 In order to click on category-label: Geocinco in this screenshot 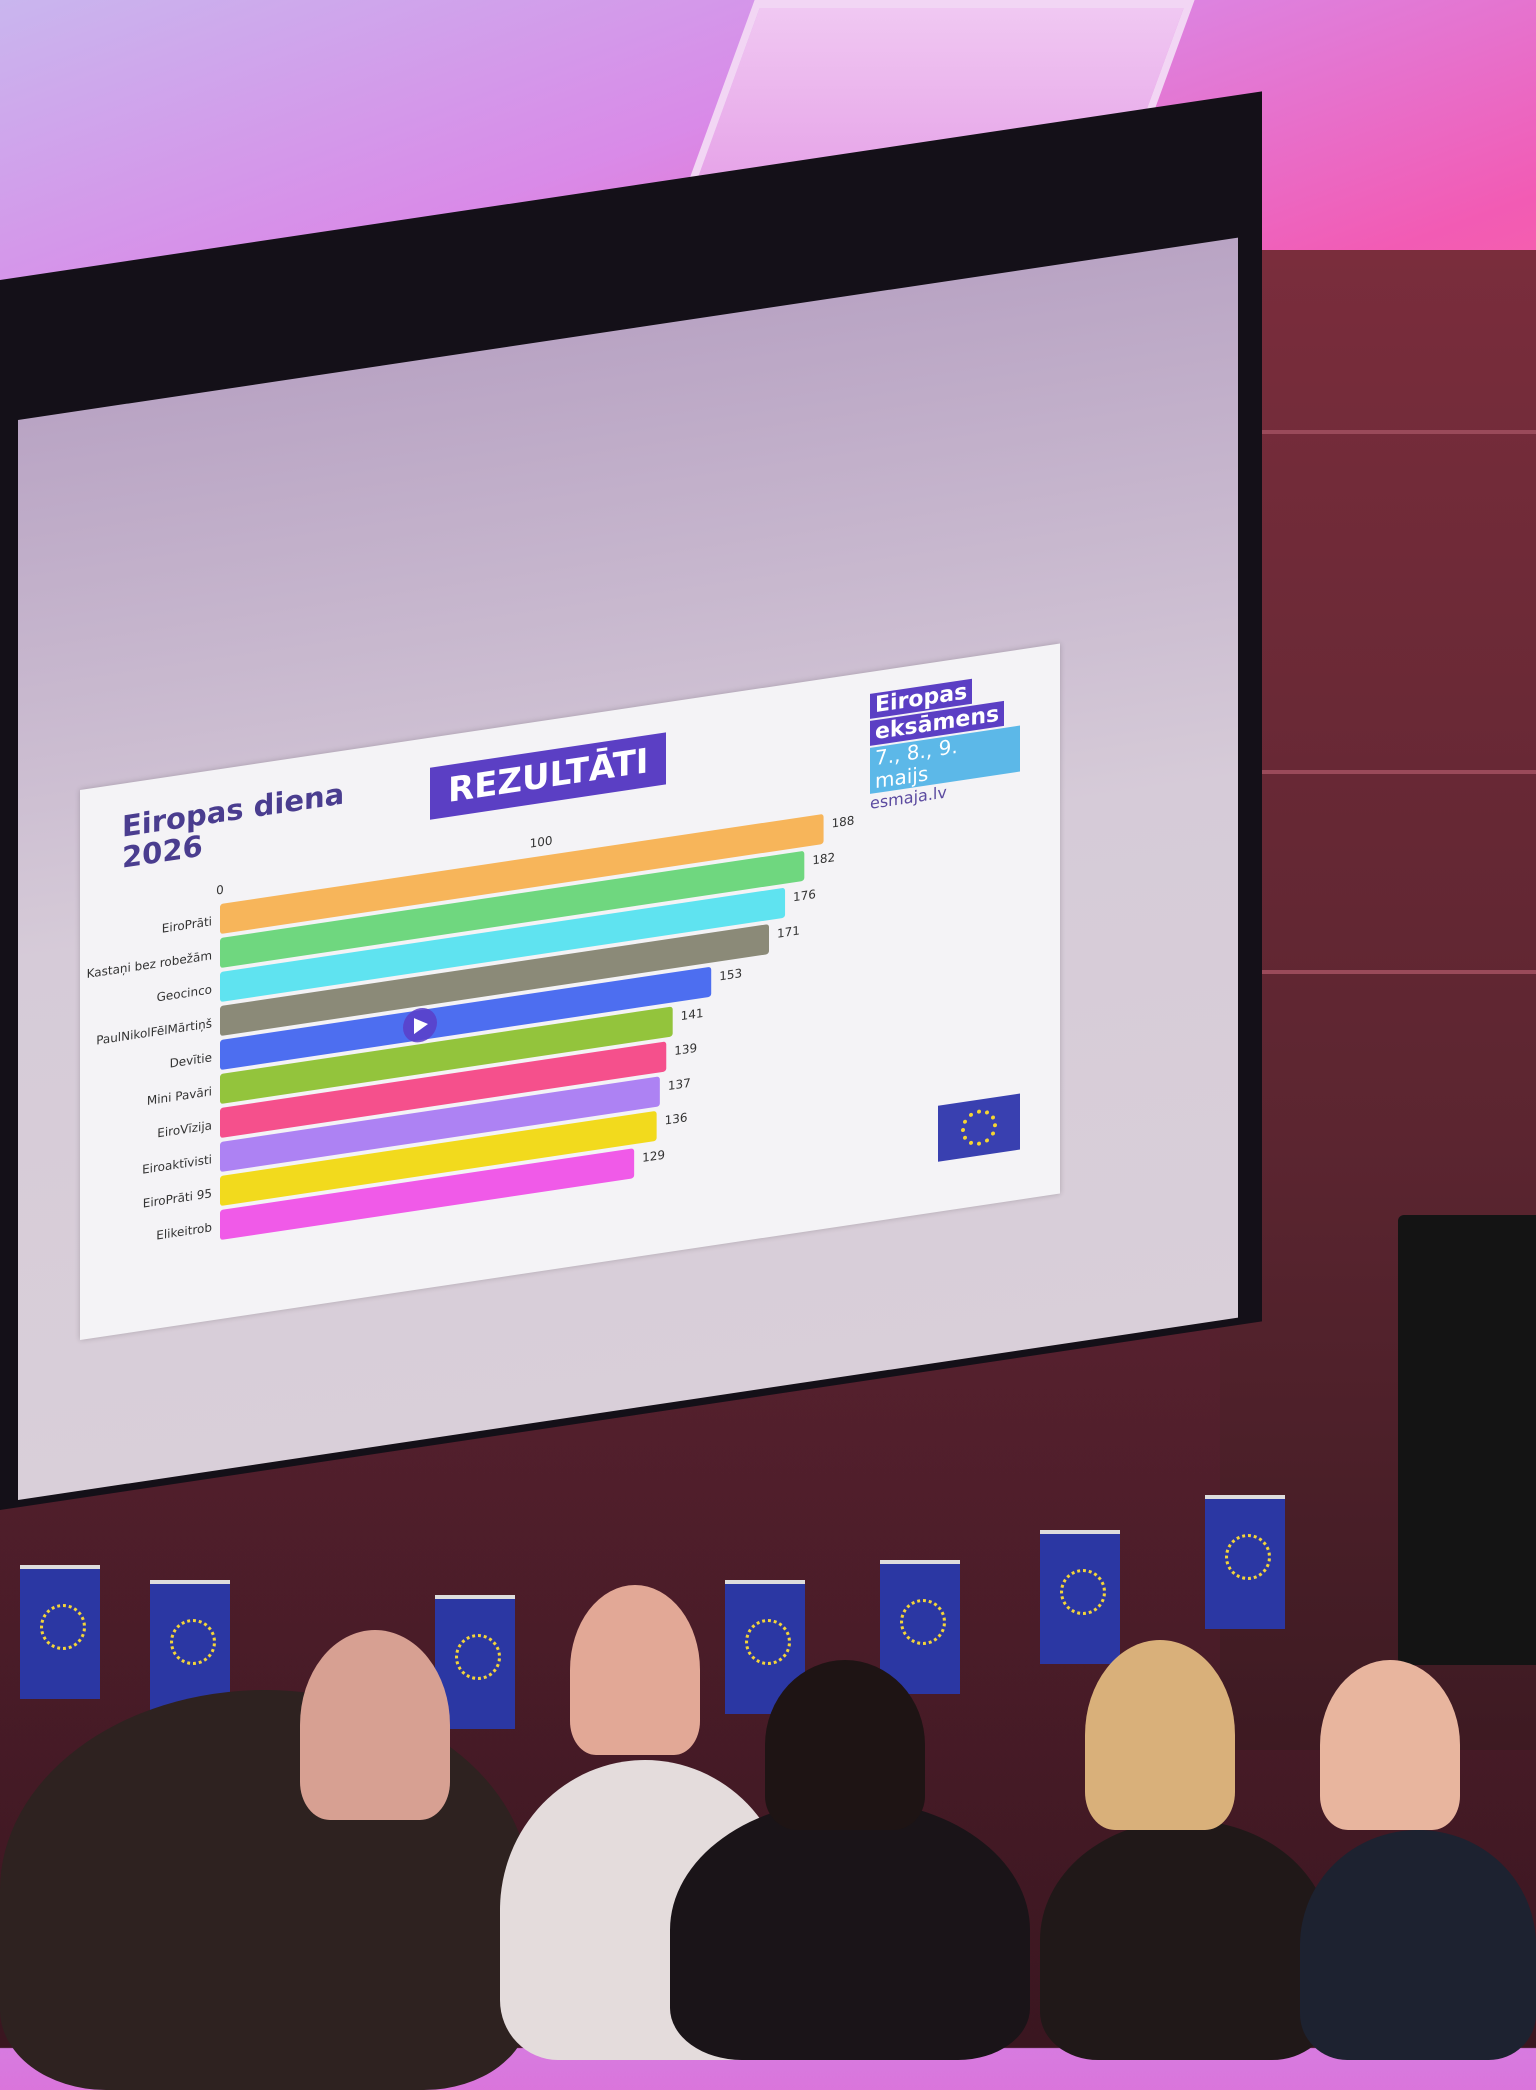, I will do `click(184, 993)`.